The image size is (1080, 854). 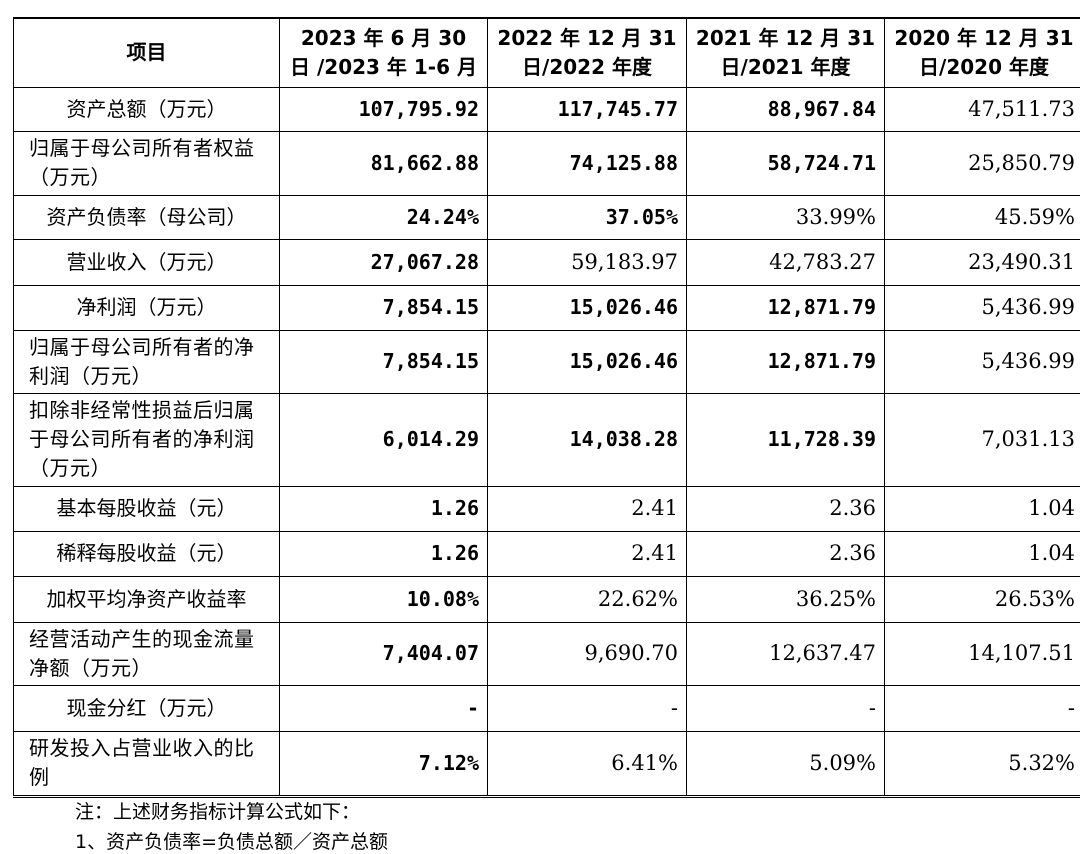 I want to click on row-label-text: 基本每股收益（元）, so click(x=147, y=508).